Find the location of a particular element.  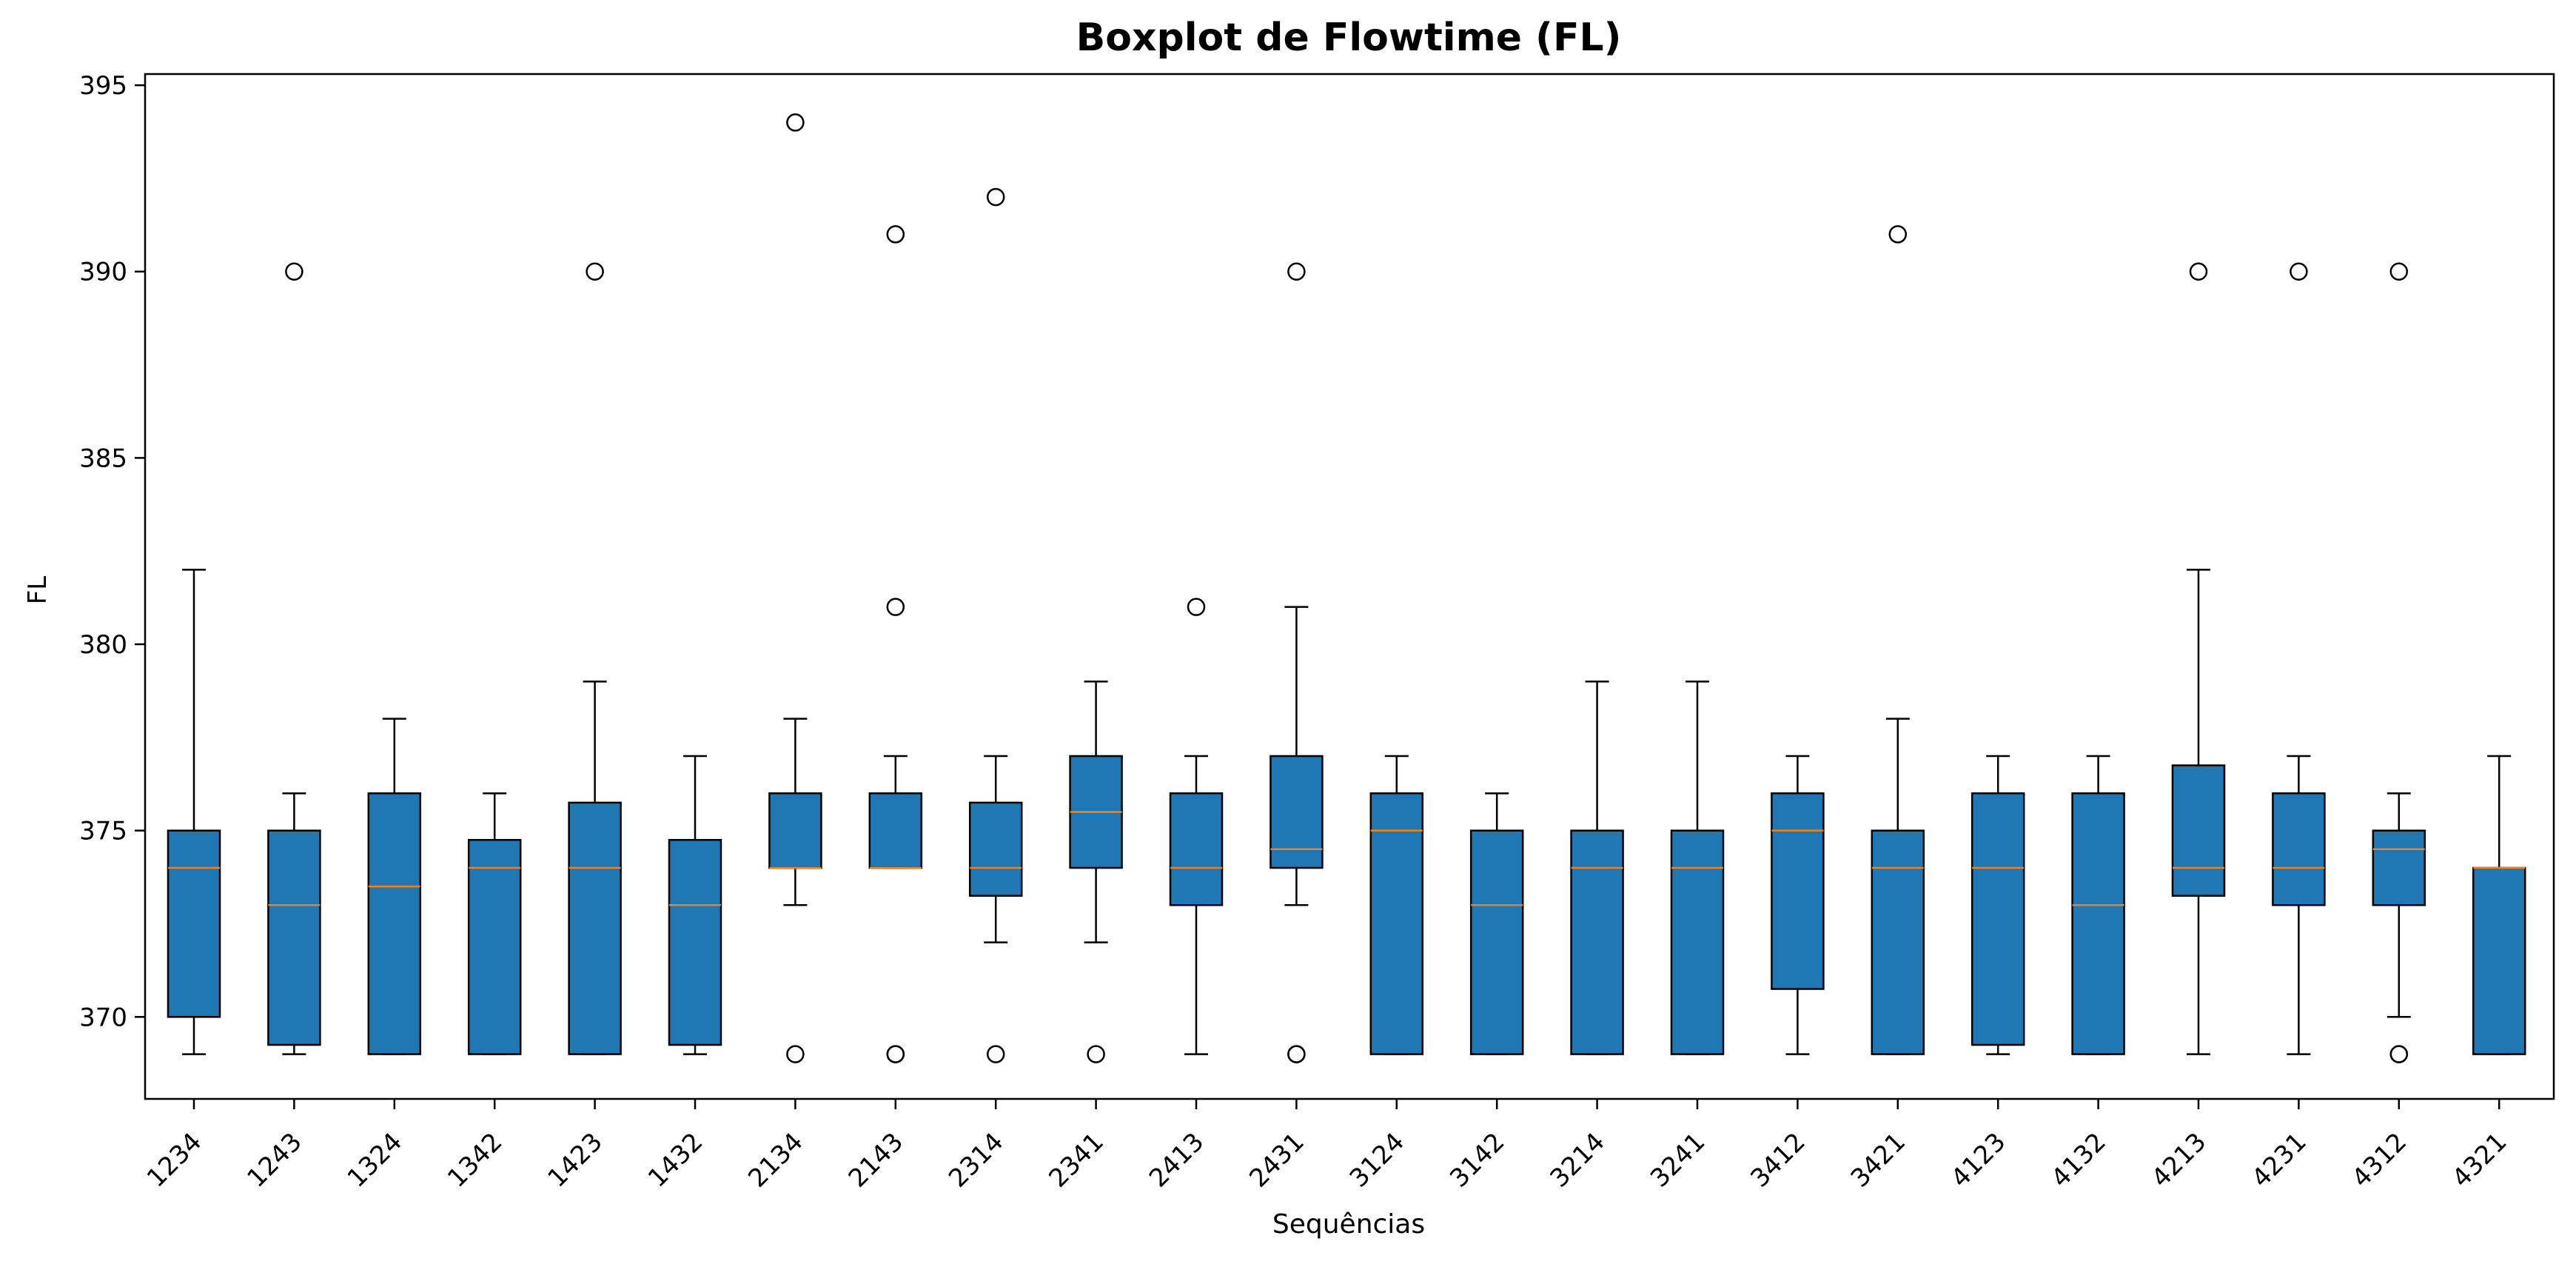

x-tick-label: 2413 is located at coordinates (1177, 1160).